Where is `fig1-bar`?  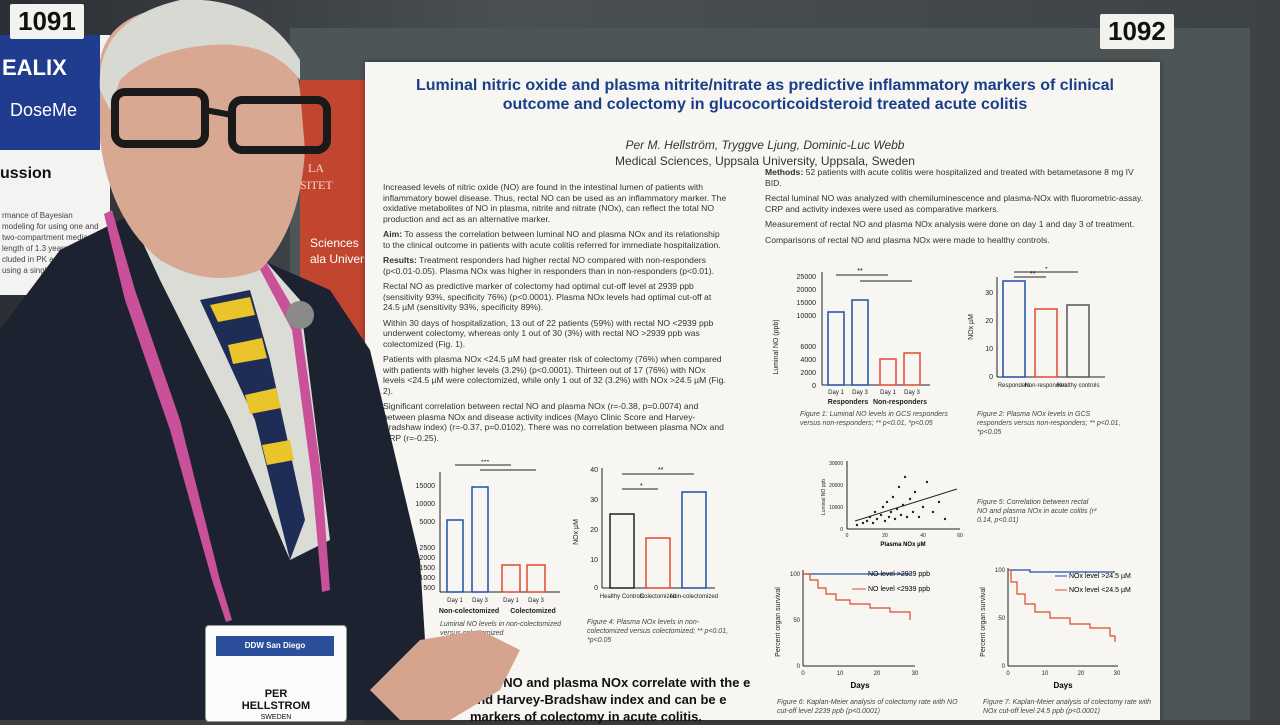 fig1-bar is located at coordinates (836, 348).